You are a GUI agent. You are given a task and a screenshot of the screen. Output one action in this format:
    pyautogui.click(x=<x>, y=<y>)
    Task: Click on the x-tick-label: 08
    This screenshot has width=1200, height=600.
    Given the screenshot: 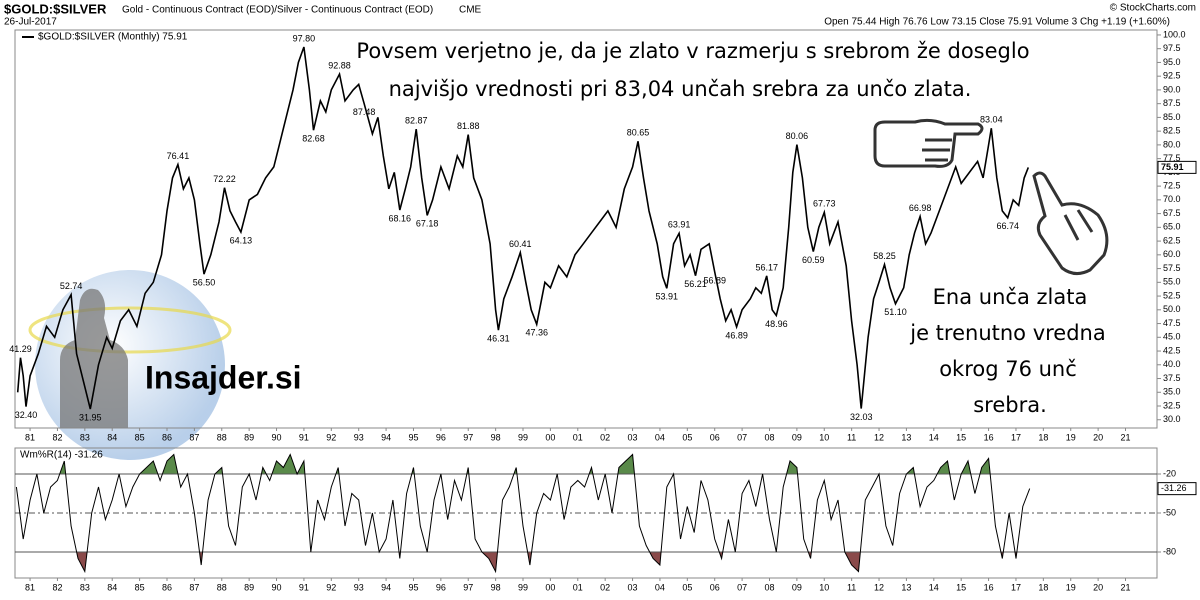 What is the action you would take?
    pyautogui.click(x=769, y=437)
    